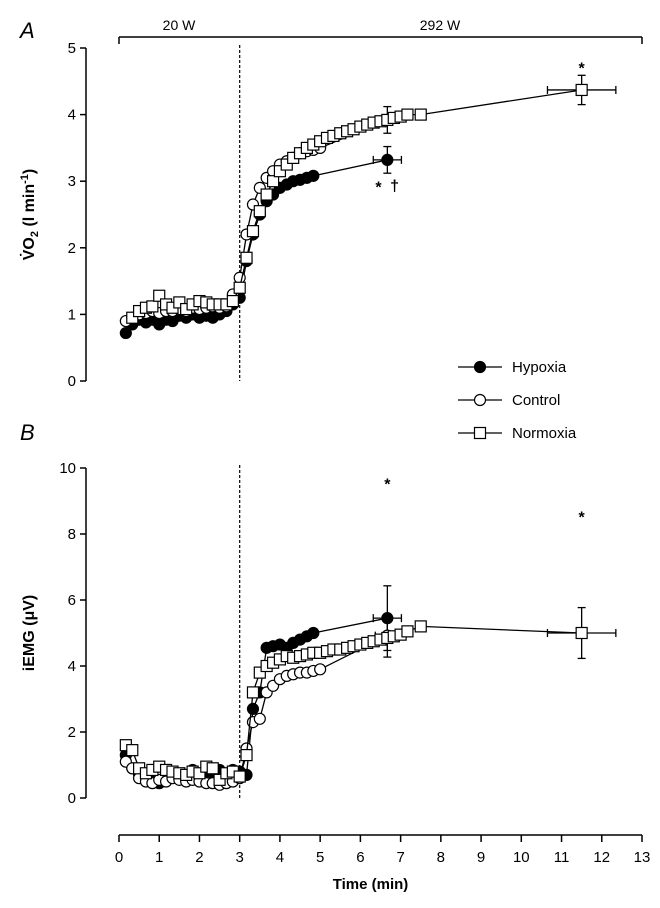  I want to click on y-tick-label-a-2: 2, so click(72, 248).